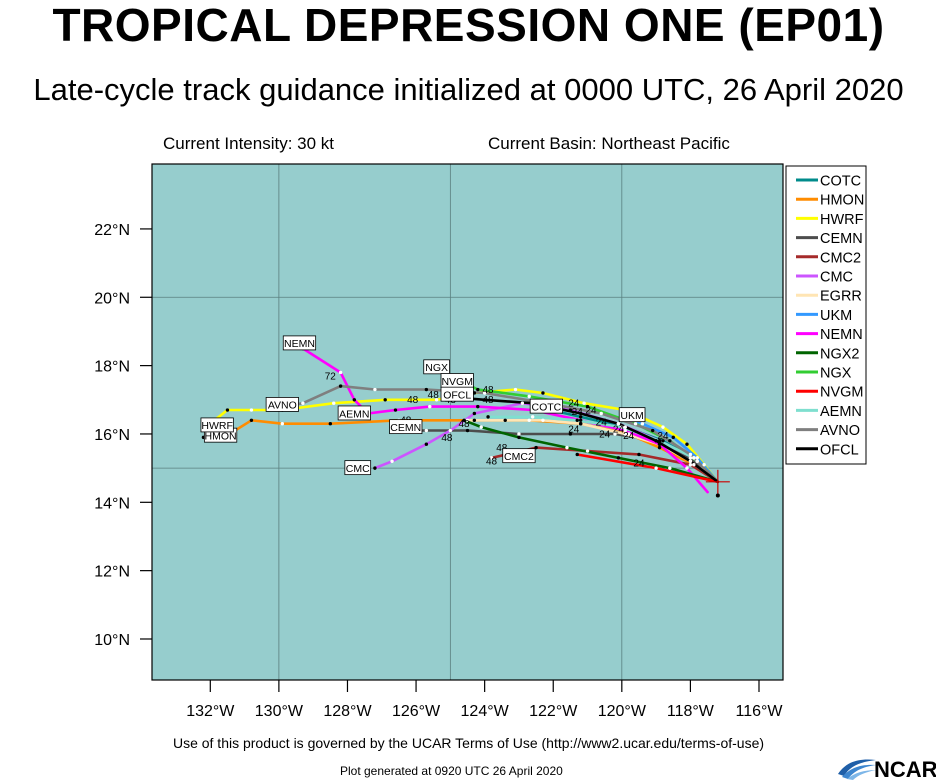  I want to click on y-tick-label: 12°N, so click(112, 572).